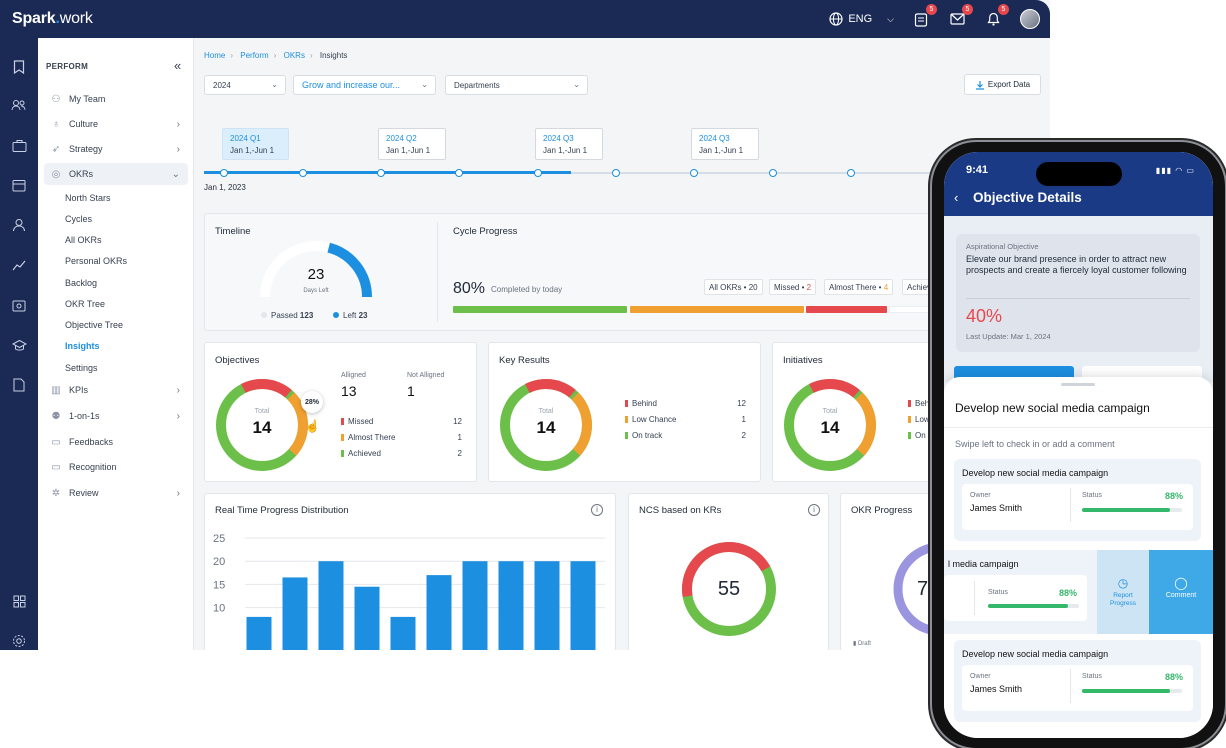 The image size is (1226, 748). What do you see at coordinates (255, 144) in the screenshot?
I see `quarter-card-q1: 2024 Q1 Jan 1,-Jun 1` at bounding box center [255, 144].